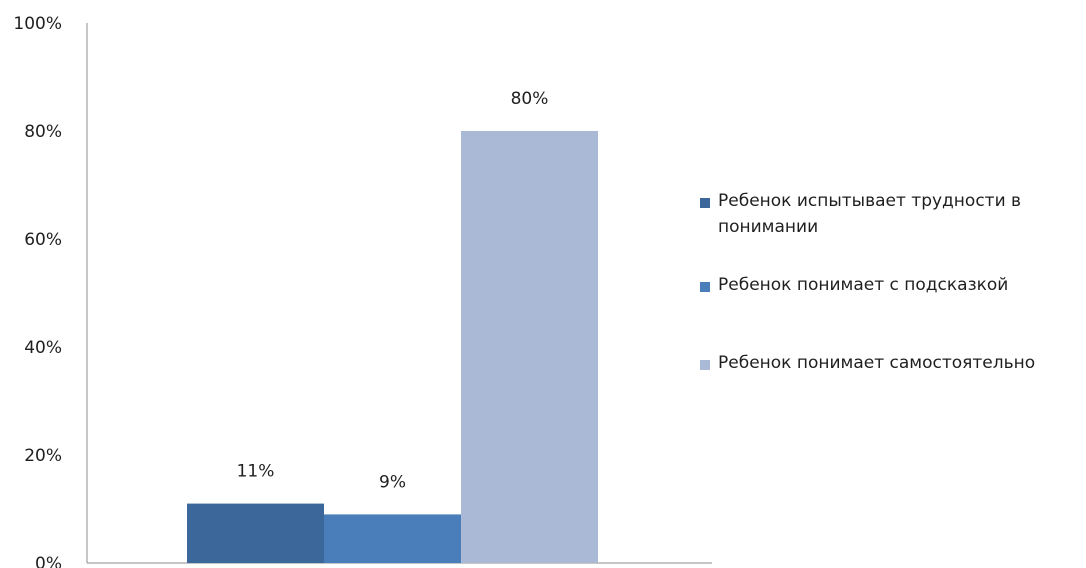  What do you see at coordinates (392, 482) in the screenshot?
I see `data-label: 9%` at bounding box center [392, 482].